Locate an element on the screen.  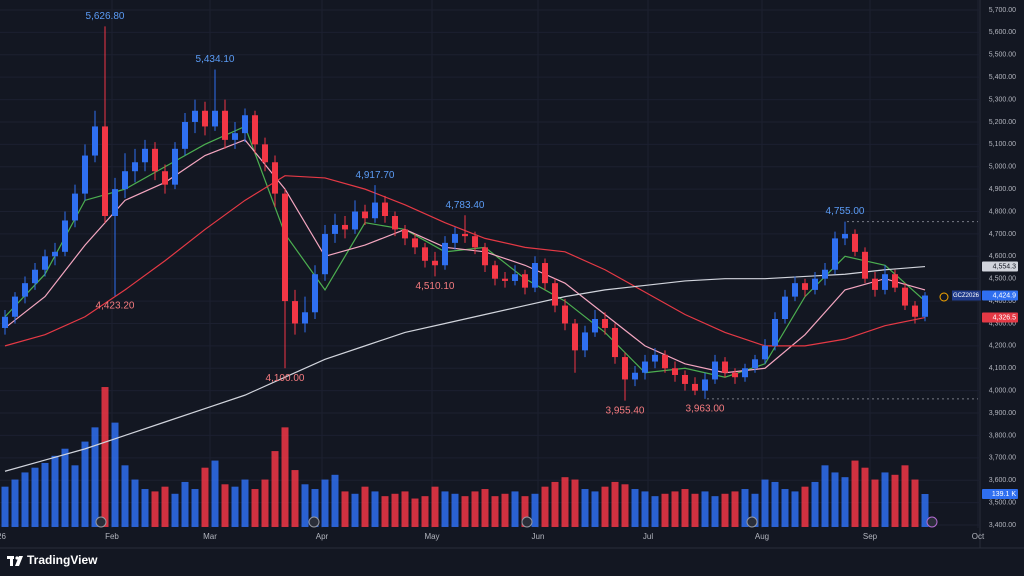
y-tick-label: 3,700.00 is located at coordinates (1002, 458).